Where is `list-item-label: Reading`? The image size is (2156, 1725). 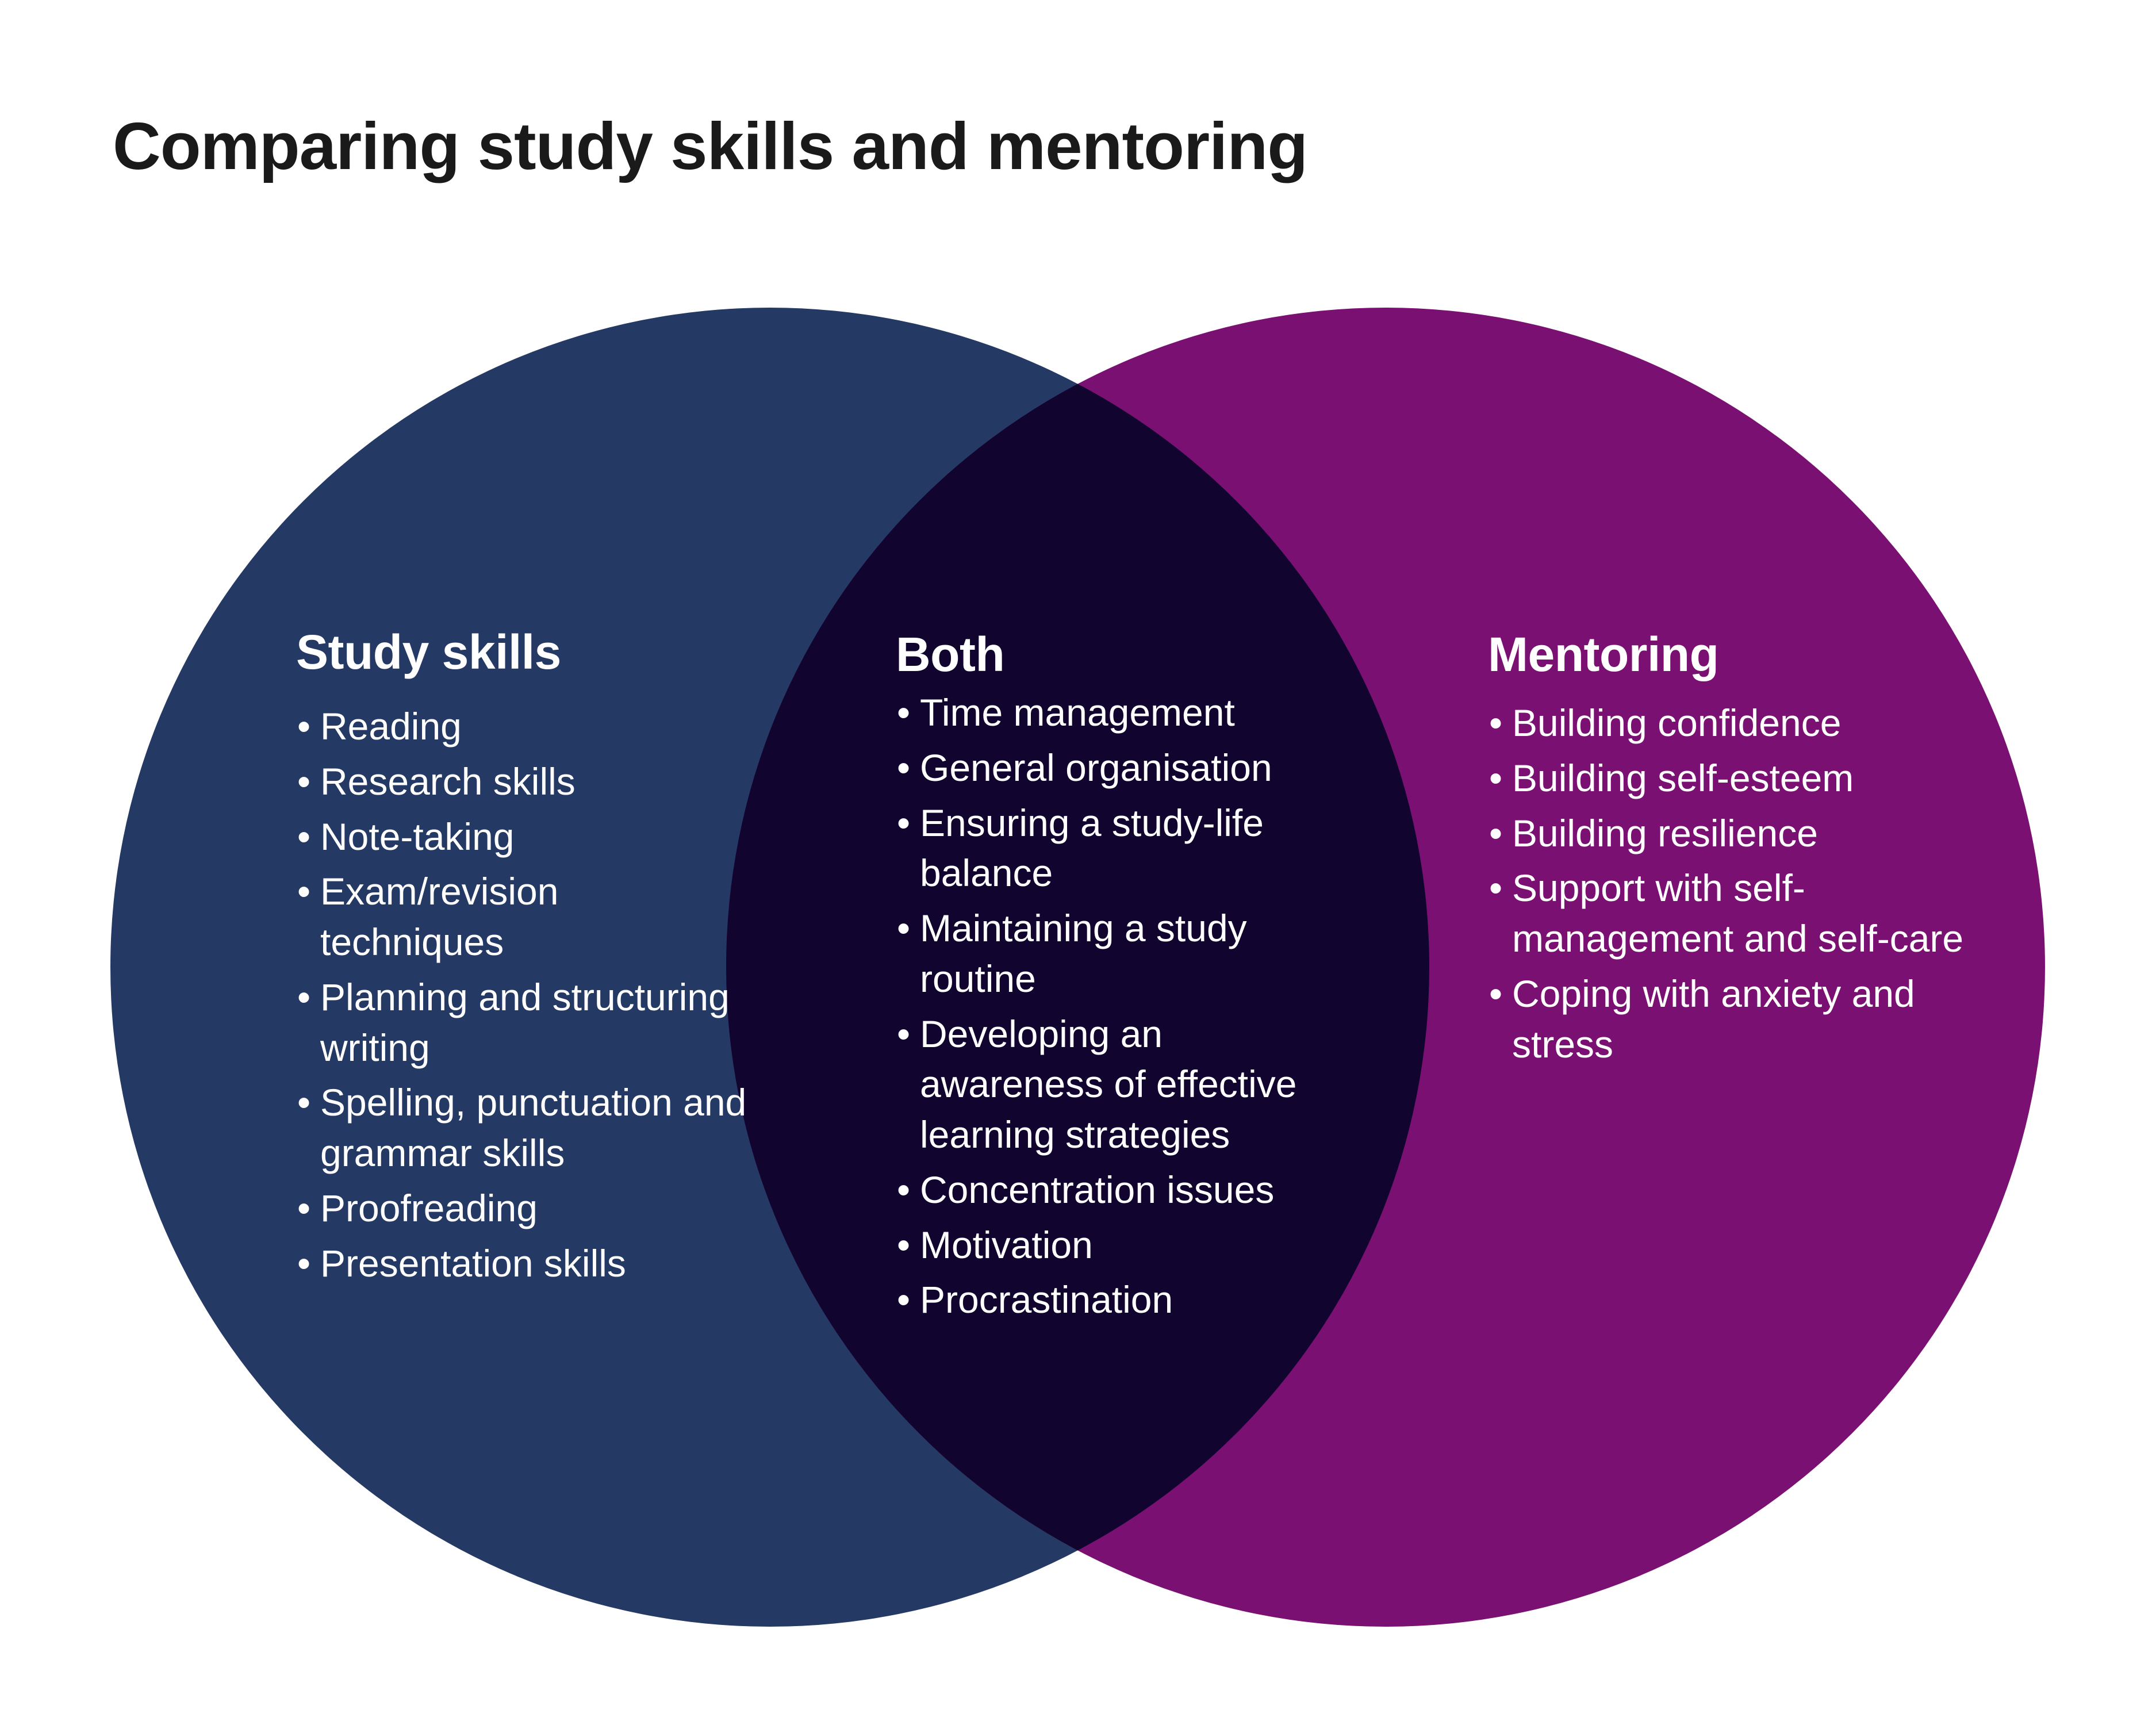
list-item-label: Reading is located at coordinates (391, 726).